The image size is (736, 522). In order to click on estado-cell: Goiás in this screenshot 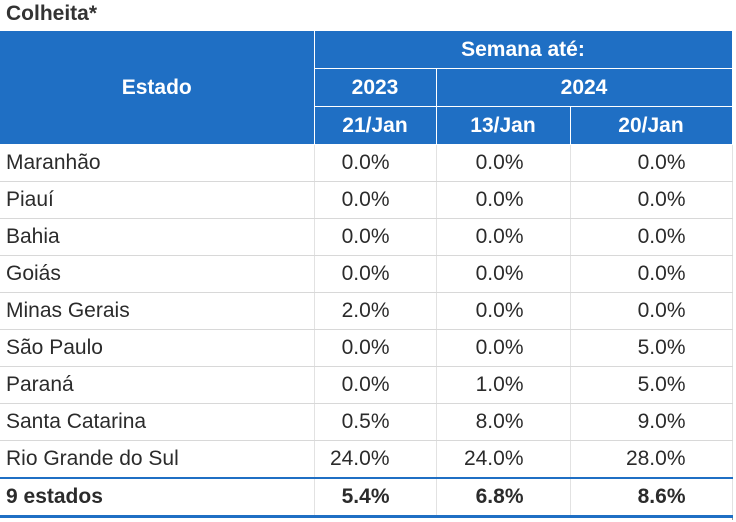, I will do `click(157, 274)`.